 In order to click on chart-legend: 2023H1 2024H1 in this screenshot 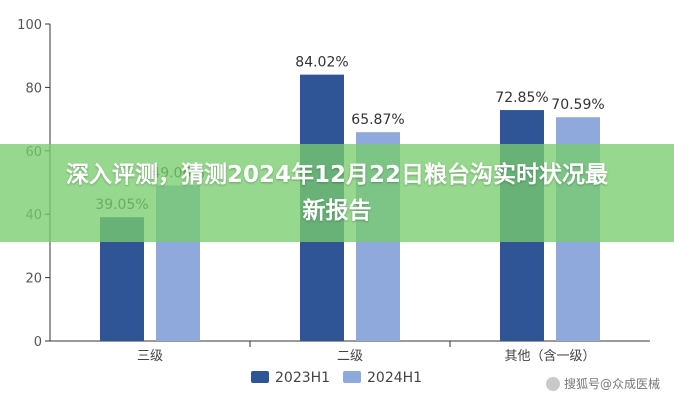, I will do `click(336, 378)`.